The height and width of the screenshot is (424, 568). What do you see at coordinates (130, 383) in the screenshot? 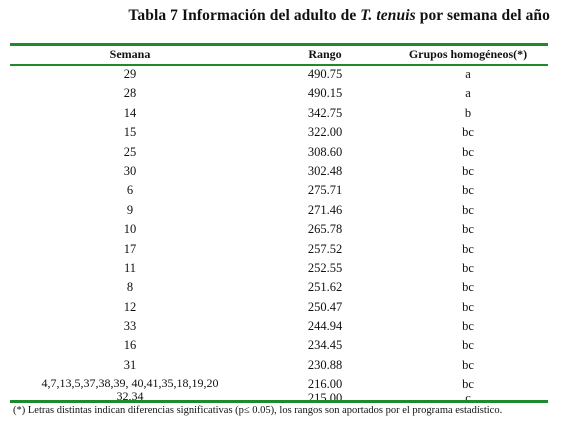
I see `cell-semana-line1: 4,7,13,5,37,38,39, 40,41,35,18,19,20` at bounding box center [130, 383].